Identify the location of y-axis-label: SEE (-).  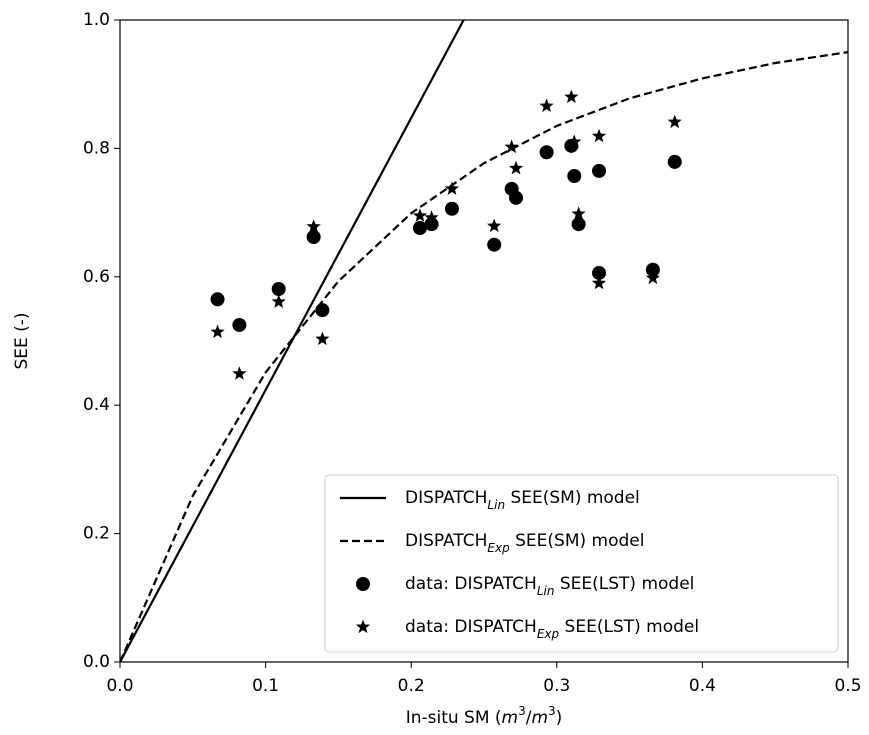
(22, 340).